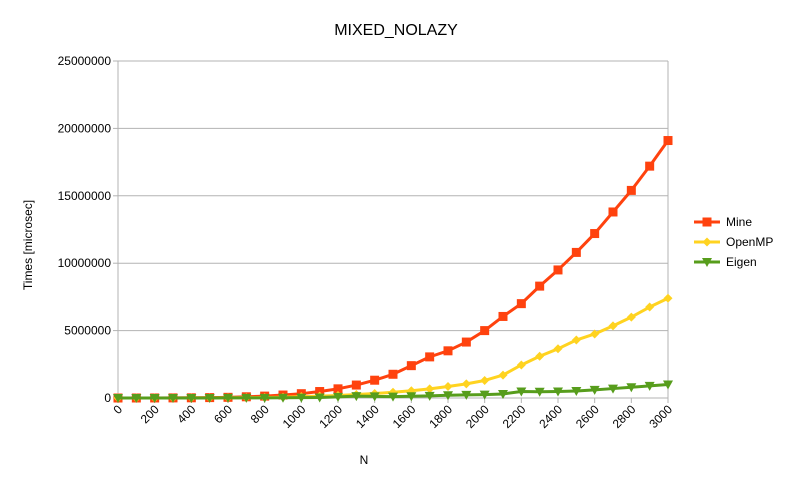 This screenshot has width=792, height=486. I want to click on legend-marker-eigen, so click(707, 262).